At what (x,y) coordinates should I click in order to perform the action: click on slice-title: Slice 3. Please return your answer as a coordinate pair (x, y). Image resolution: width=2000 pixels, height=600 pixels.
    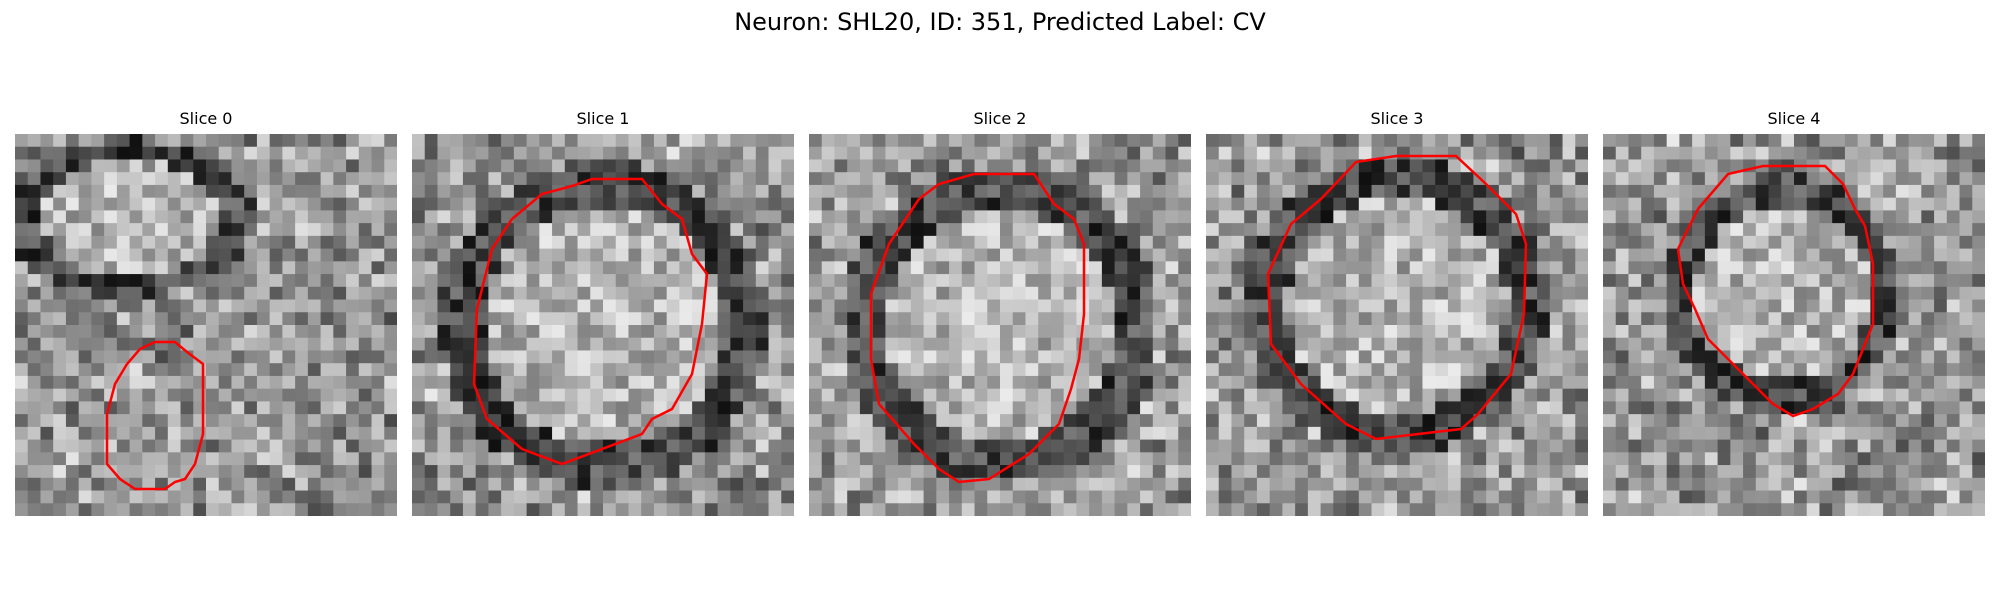
    Looking at the image, I should click on (1397, 118).